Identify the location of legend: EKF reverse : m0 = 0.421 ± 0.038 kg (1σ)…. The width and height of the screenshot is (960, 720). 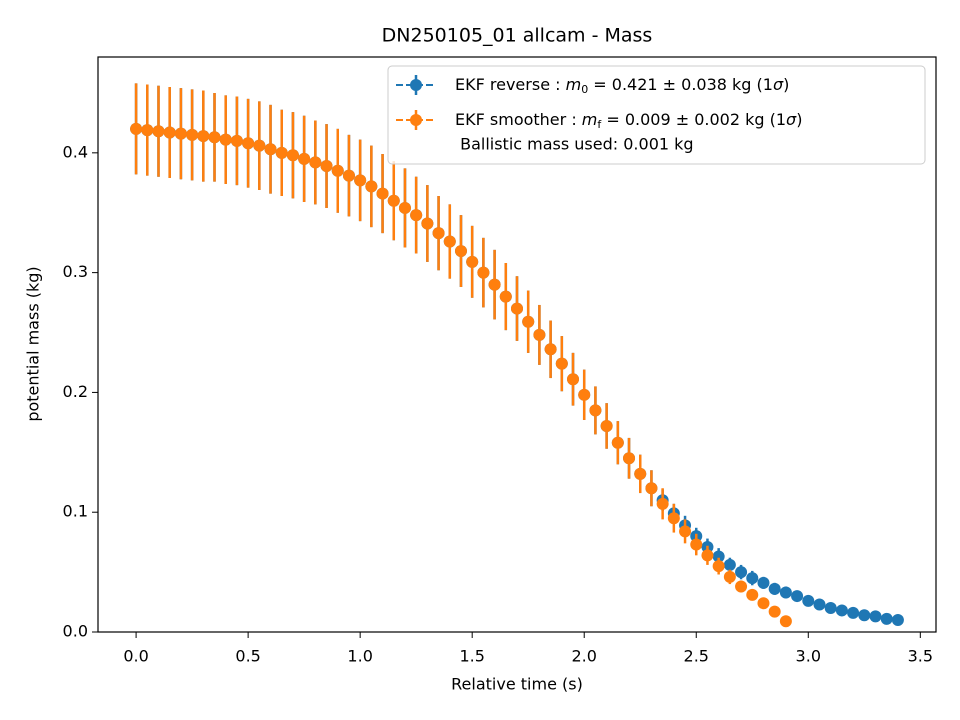
(656, 115).